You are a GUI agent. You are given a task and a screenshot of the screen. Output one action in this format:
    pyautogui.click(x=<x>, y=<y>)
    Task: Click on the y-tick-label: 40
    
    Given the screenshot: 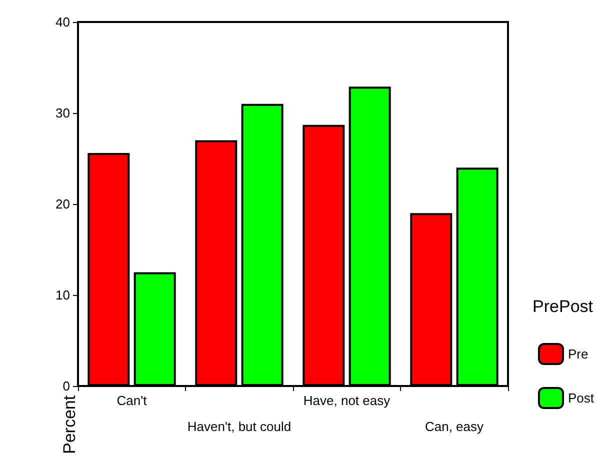 What is the action you would take?
    pyautogui.click(x=63, y=22)
    